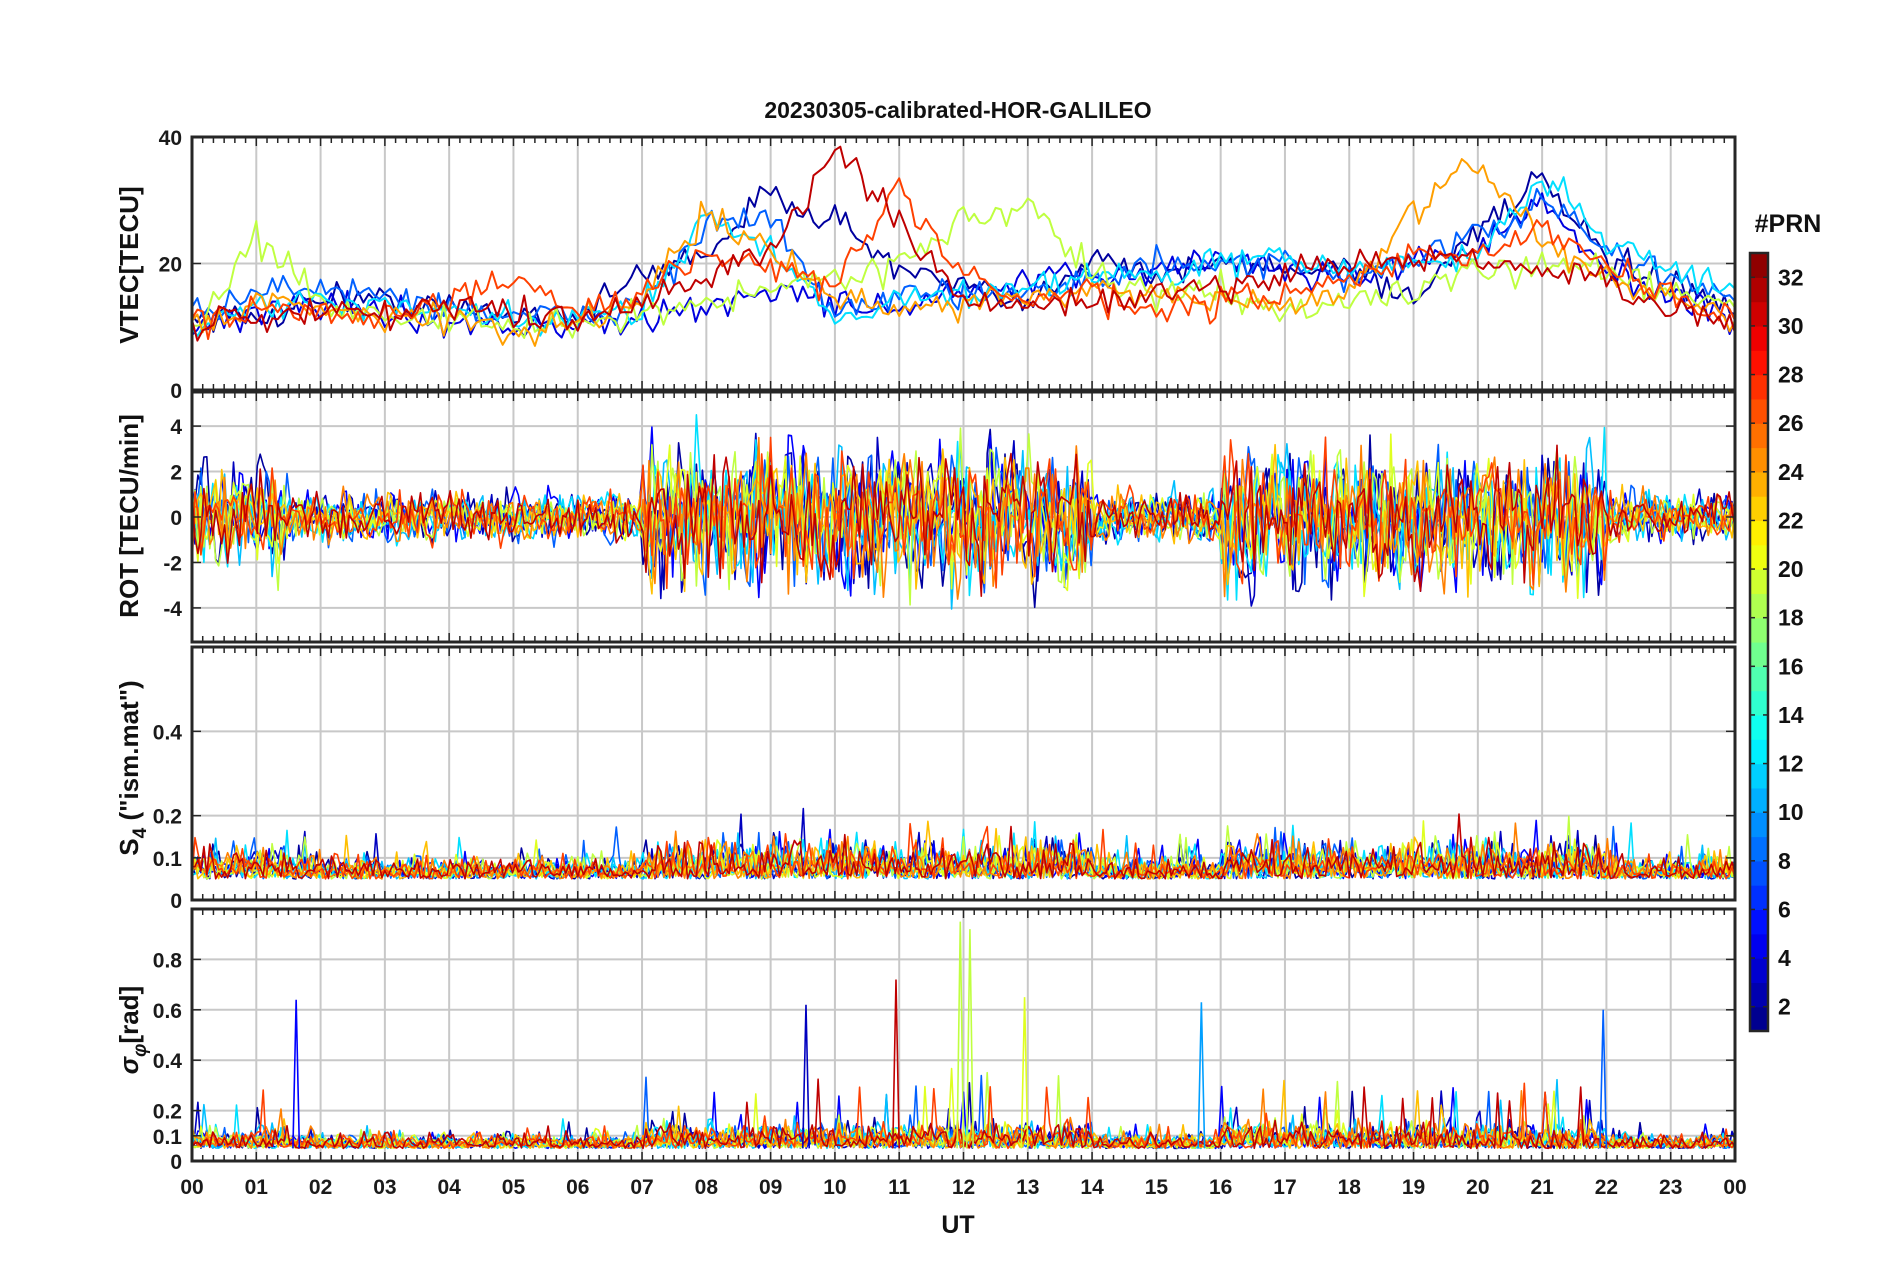 The image size is (1902, 1272). What do you see at coordinates (176, 473) in the screenshot?
I see `y-tick-label: 2` at bounding box center [176, 473].